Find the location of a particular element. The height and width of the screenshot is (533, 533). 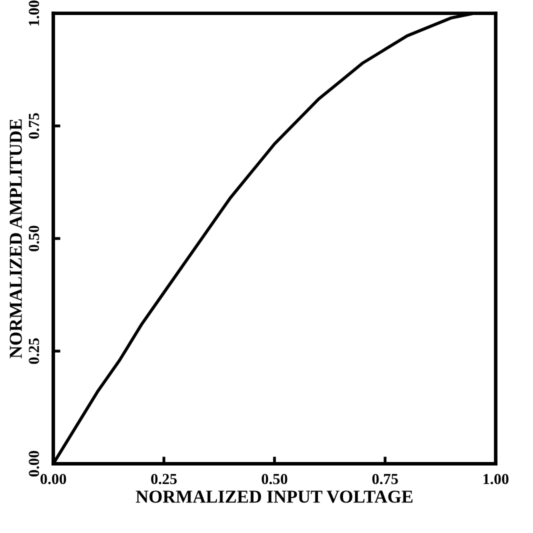

x-axis-title: NORMALIZED INPUT VOLTAGE is located at coordinates (274, 496).